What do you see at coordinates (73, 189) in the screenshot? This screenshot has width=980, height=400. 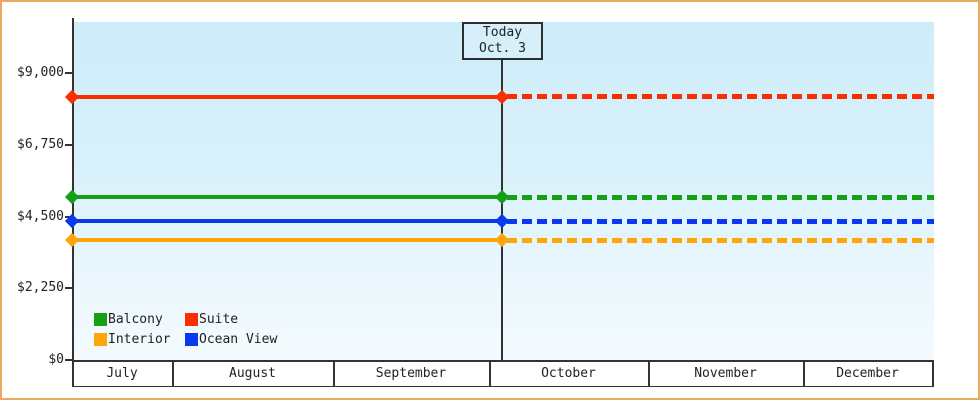 I see `y-axis-line` at bounding box center [73, 189].